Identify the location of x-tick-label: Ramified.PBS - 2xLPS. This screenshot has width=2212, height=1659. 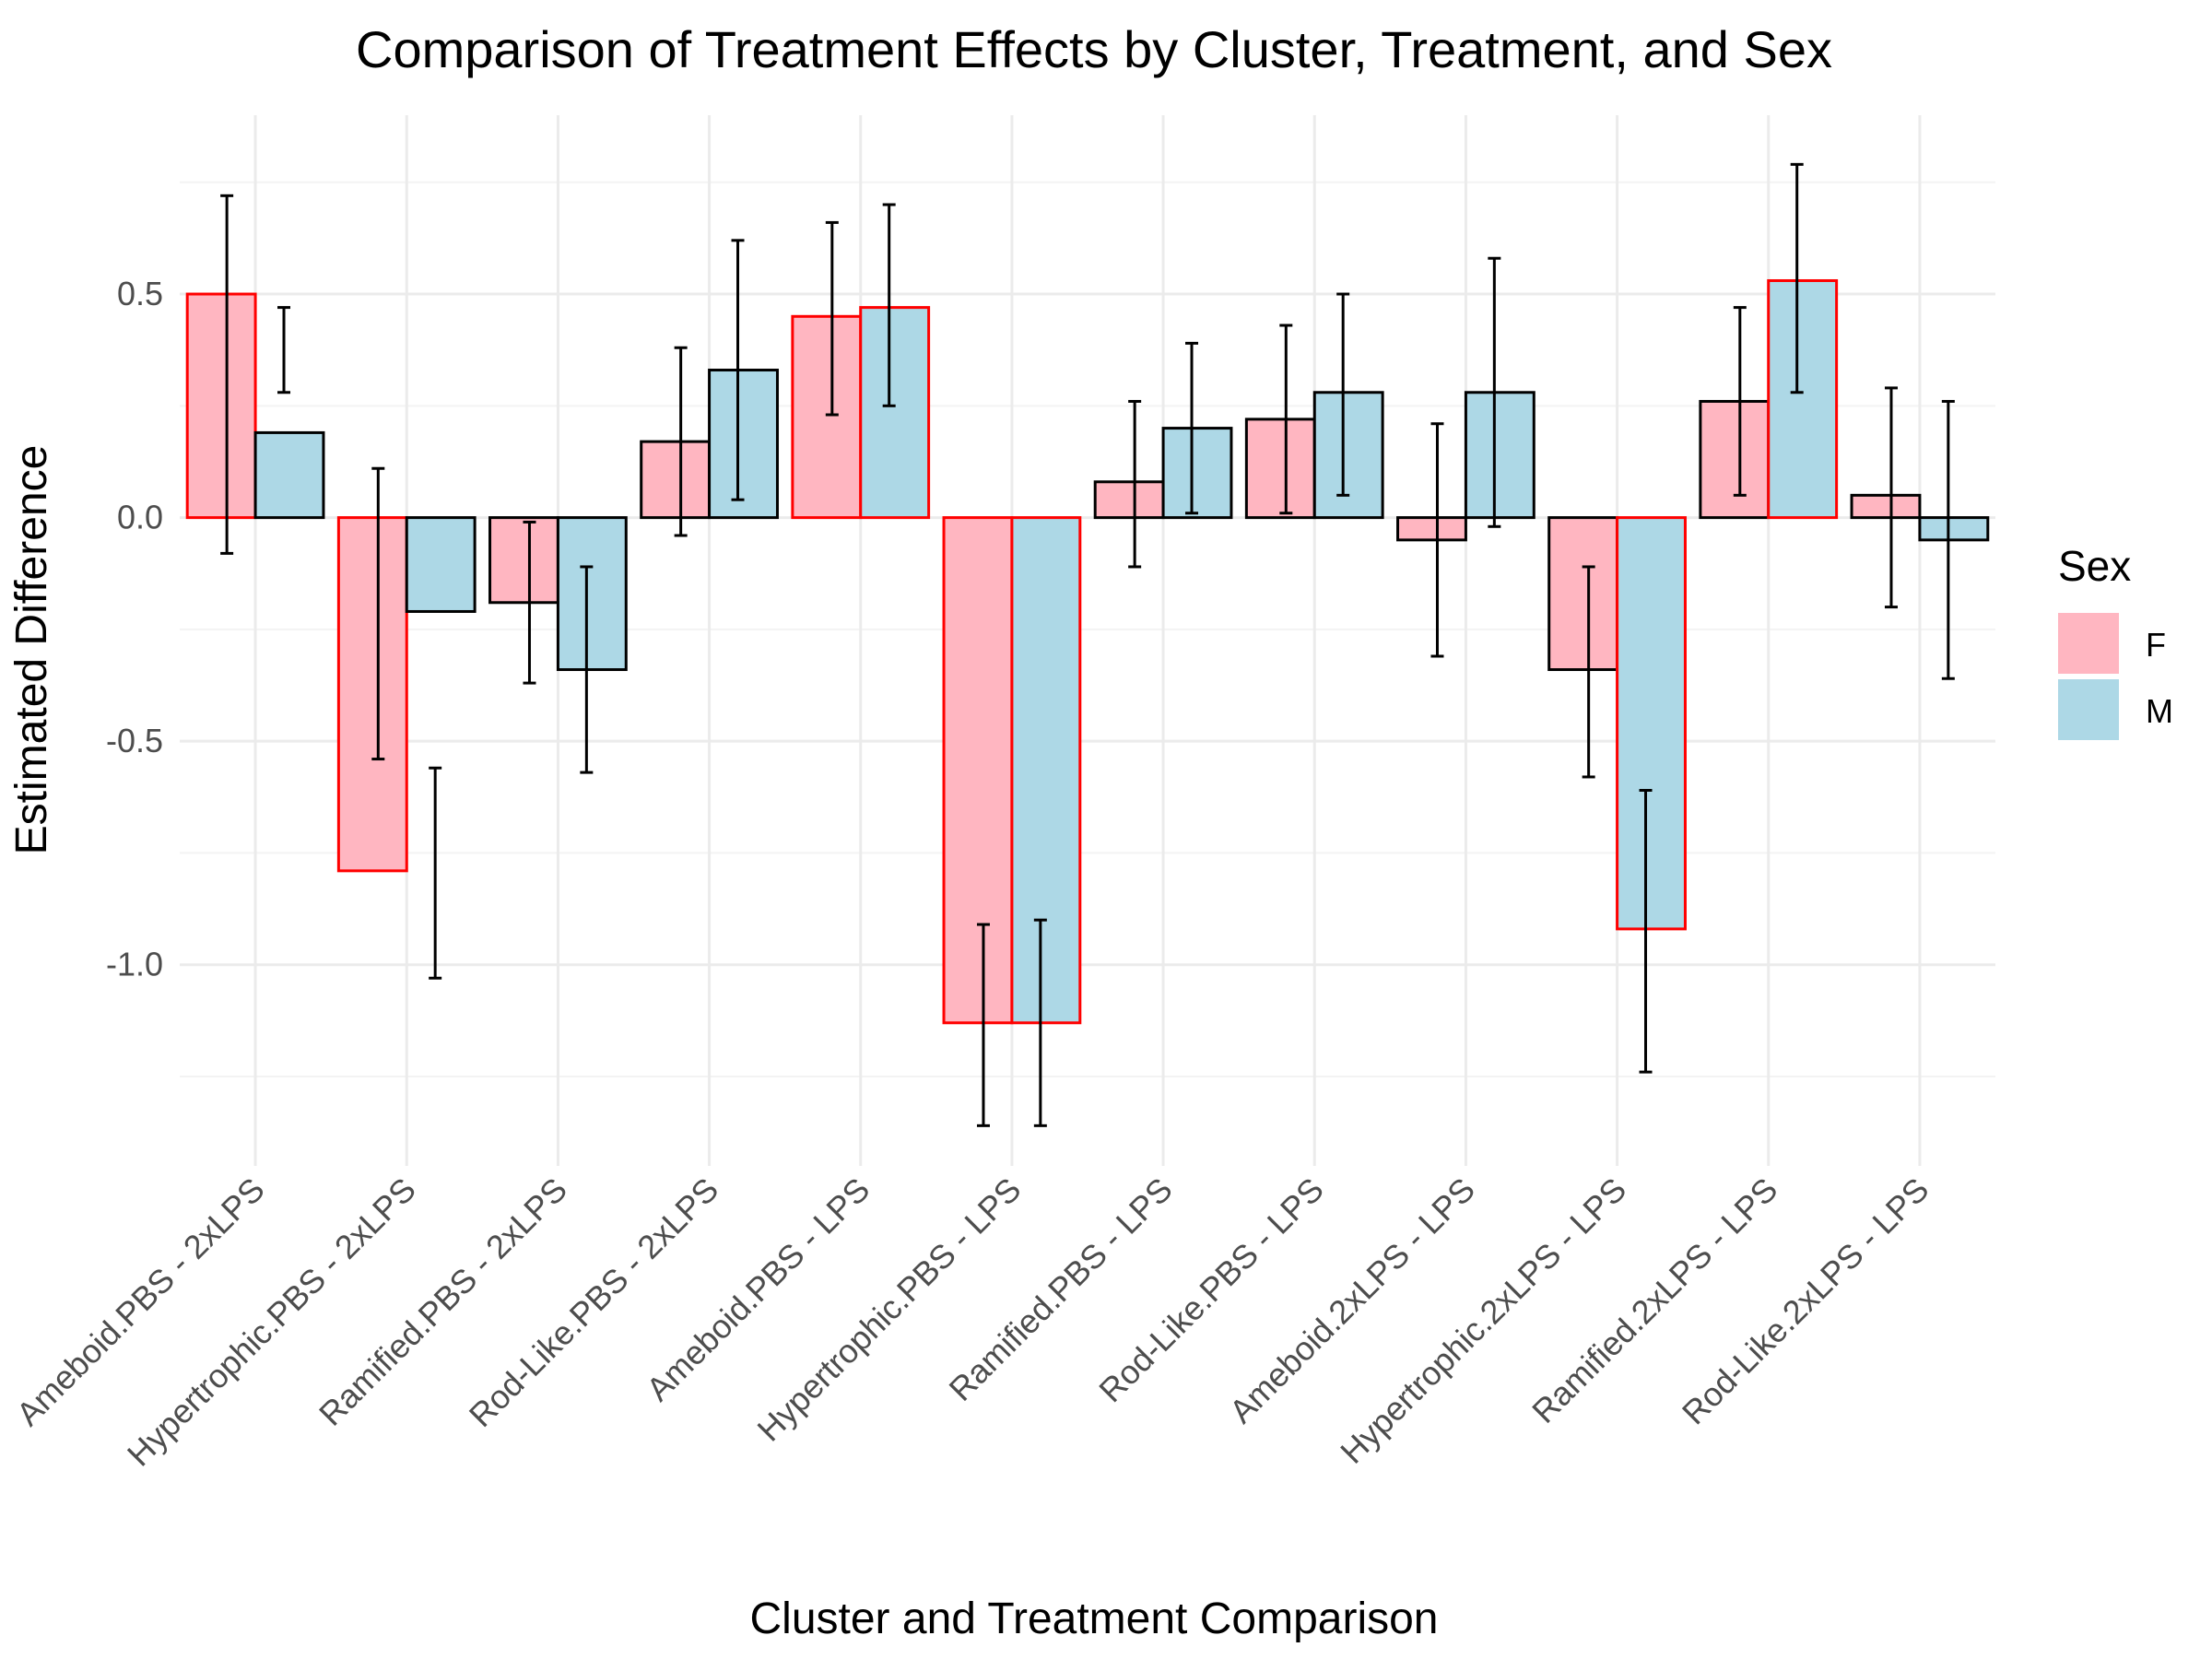
(443, 1302).